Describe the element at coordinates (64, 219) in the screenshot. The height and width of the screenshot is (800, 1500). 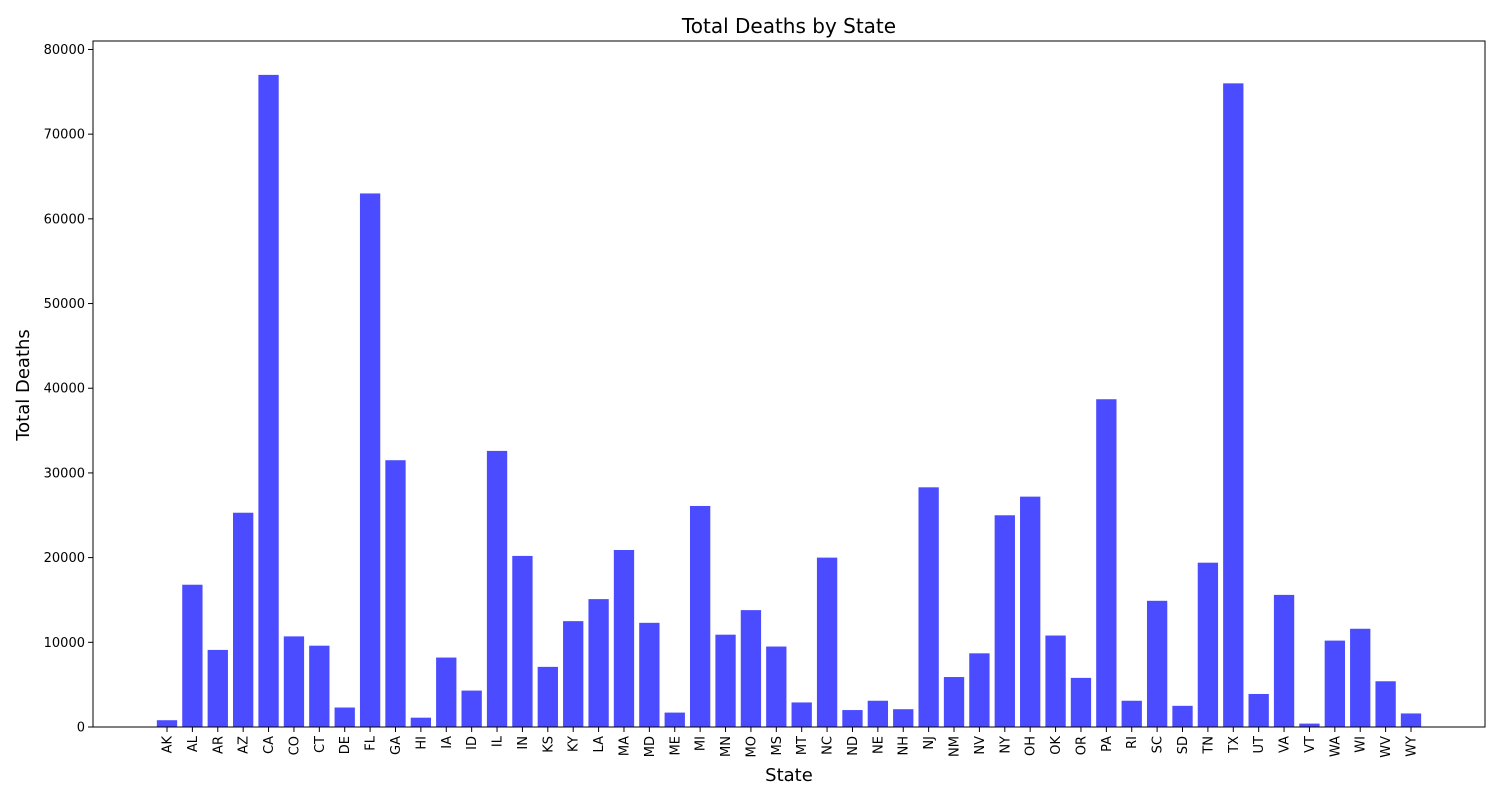
I see `y-tick-label: 60000` at that location.